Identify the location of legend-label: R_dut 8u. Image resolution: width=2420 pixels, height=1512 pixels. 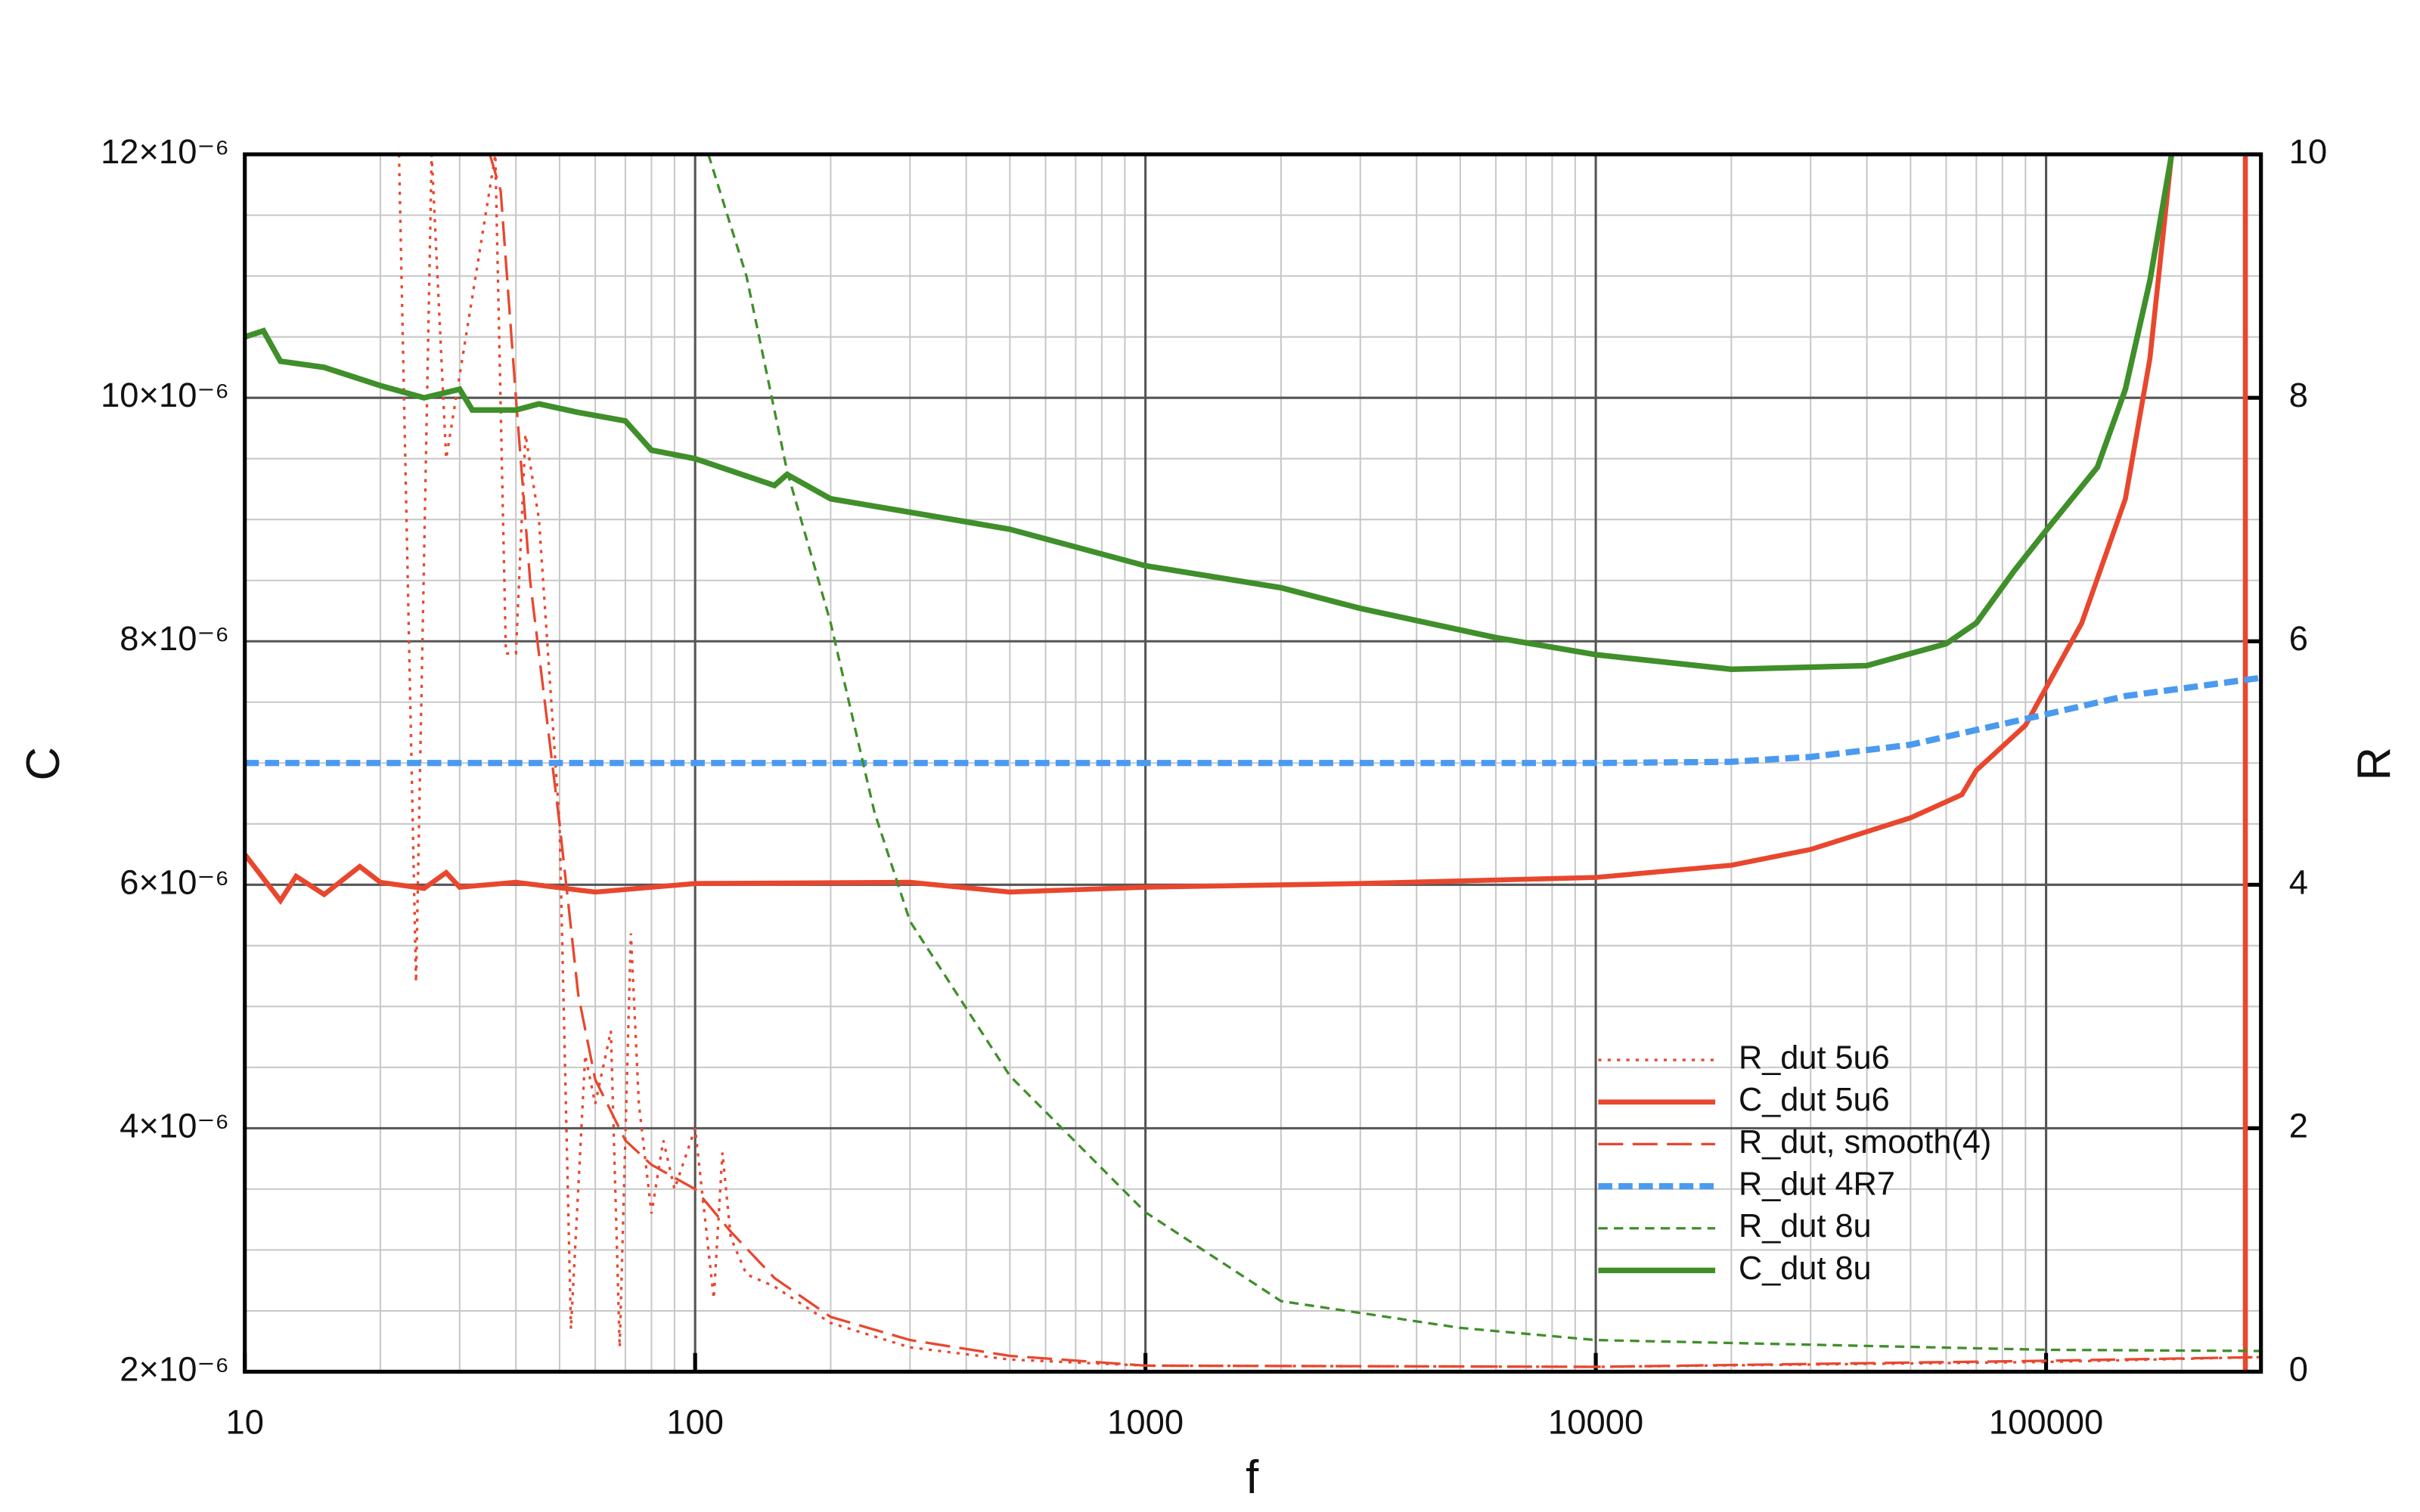
(1805, 1226).